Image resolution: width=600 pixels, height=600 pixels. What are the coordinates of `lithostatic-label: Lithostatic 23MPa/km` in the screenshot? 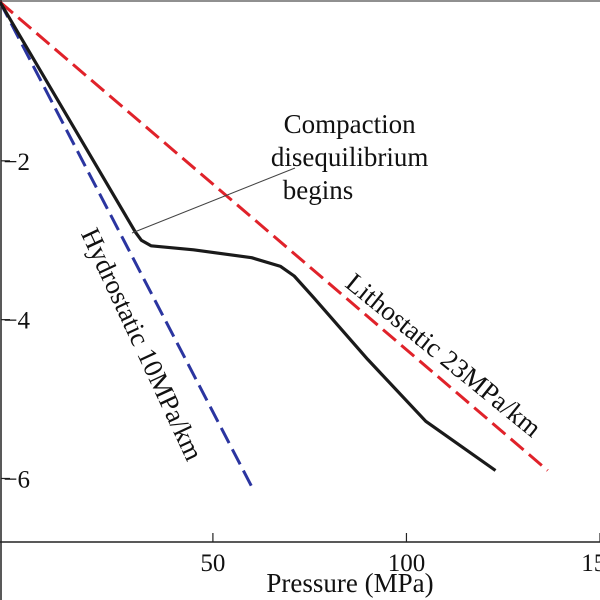 It's located at (443, 355).